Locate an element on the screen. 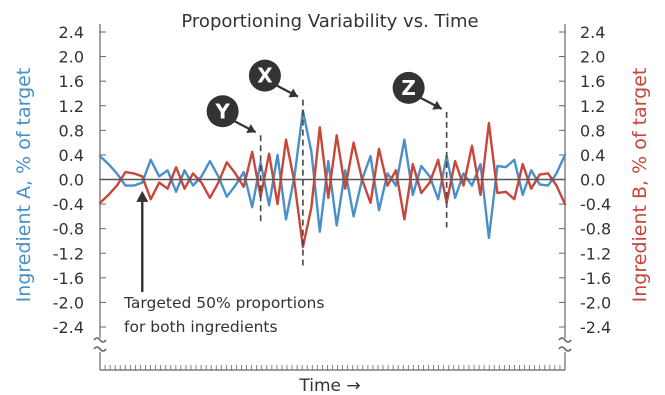 The height and width of the screenshot is (395, 665). y-tick-label-right: -0.8 is located at coordinates (595, 229).